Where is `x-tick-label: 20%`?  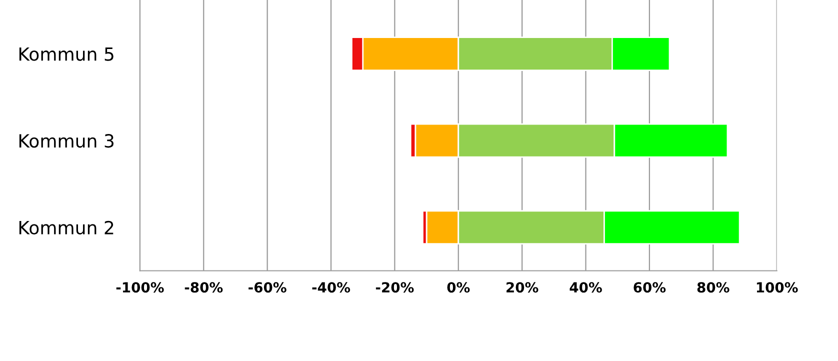
x-tick-label: 20% is located at coordinates (522, 287).